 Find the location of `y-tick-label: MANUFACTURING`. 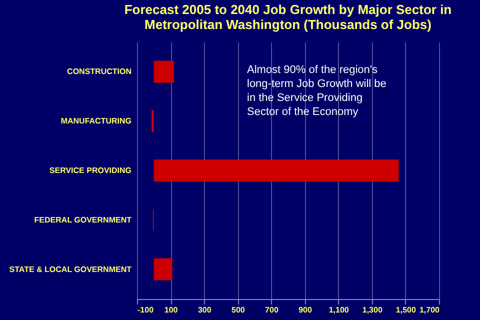

y-tick-label: MANUFACTURING is located at coordinates (96, 121).